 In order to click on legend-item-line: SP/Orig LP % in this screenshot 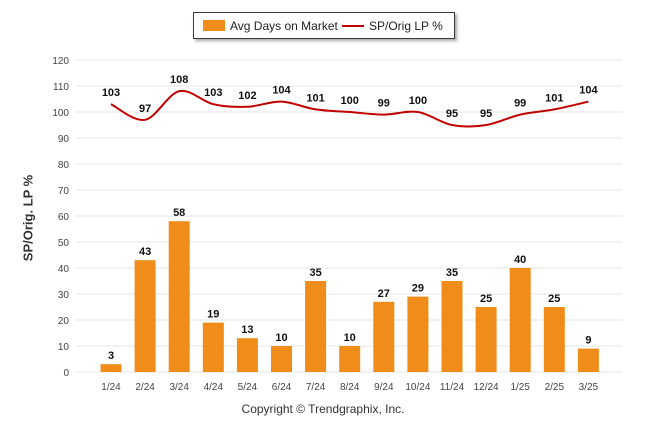, I will do `click(392, 25)`.